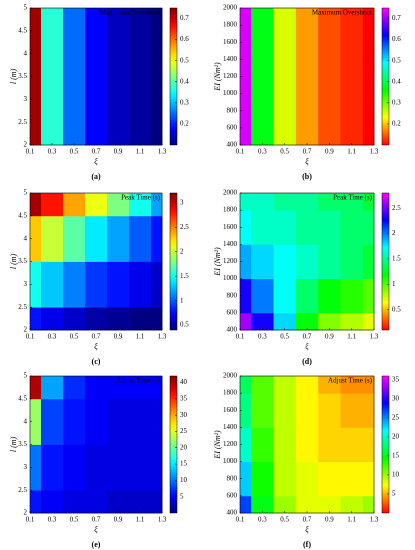  Describe the element at coordinates (307, 176) in the screenshot. I see `panel-label: (b)` at that location.